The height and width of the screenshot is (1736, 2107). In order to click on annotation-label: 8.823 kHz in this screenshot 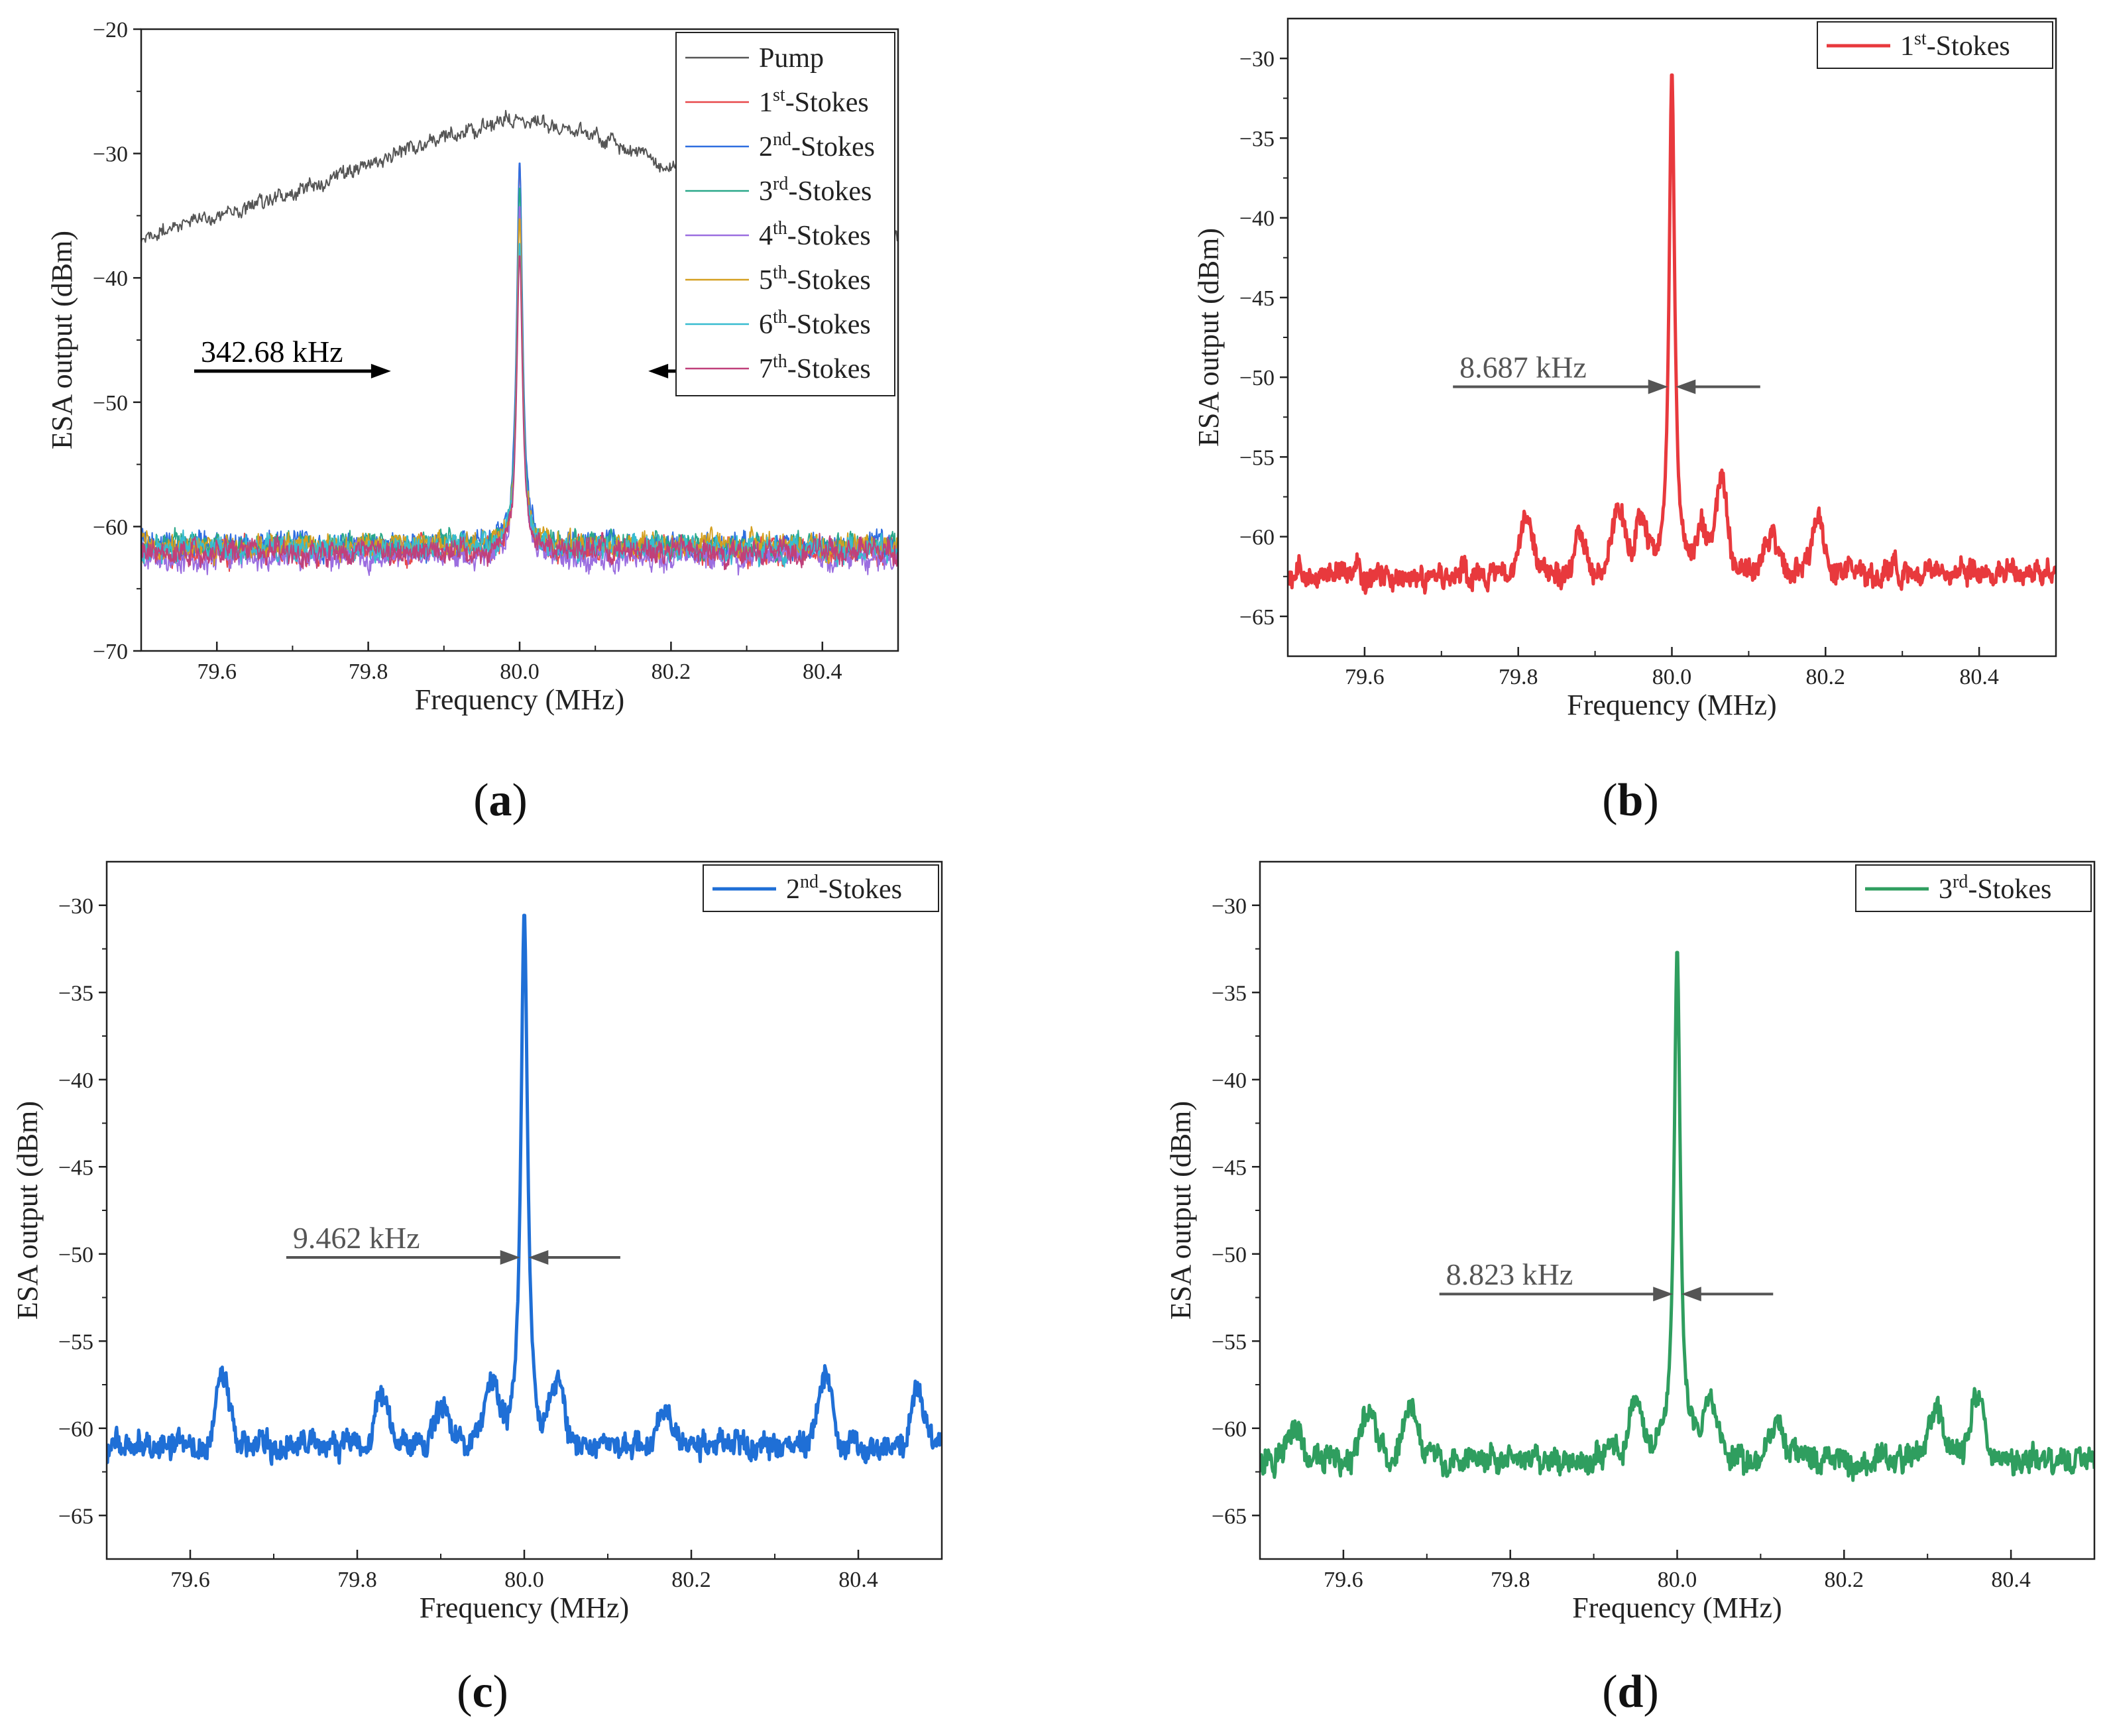, I will do `click(1509, 1274)`.